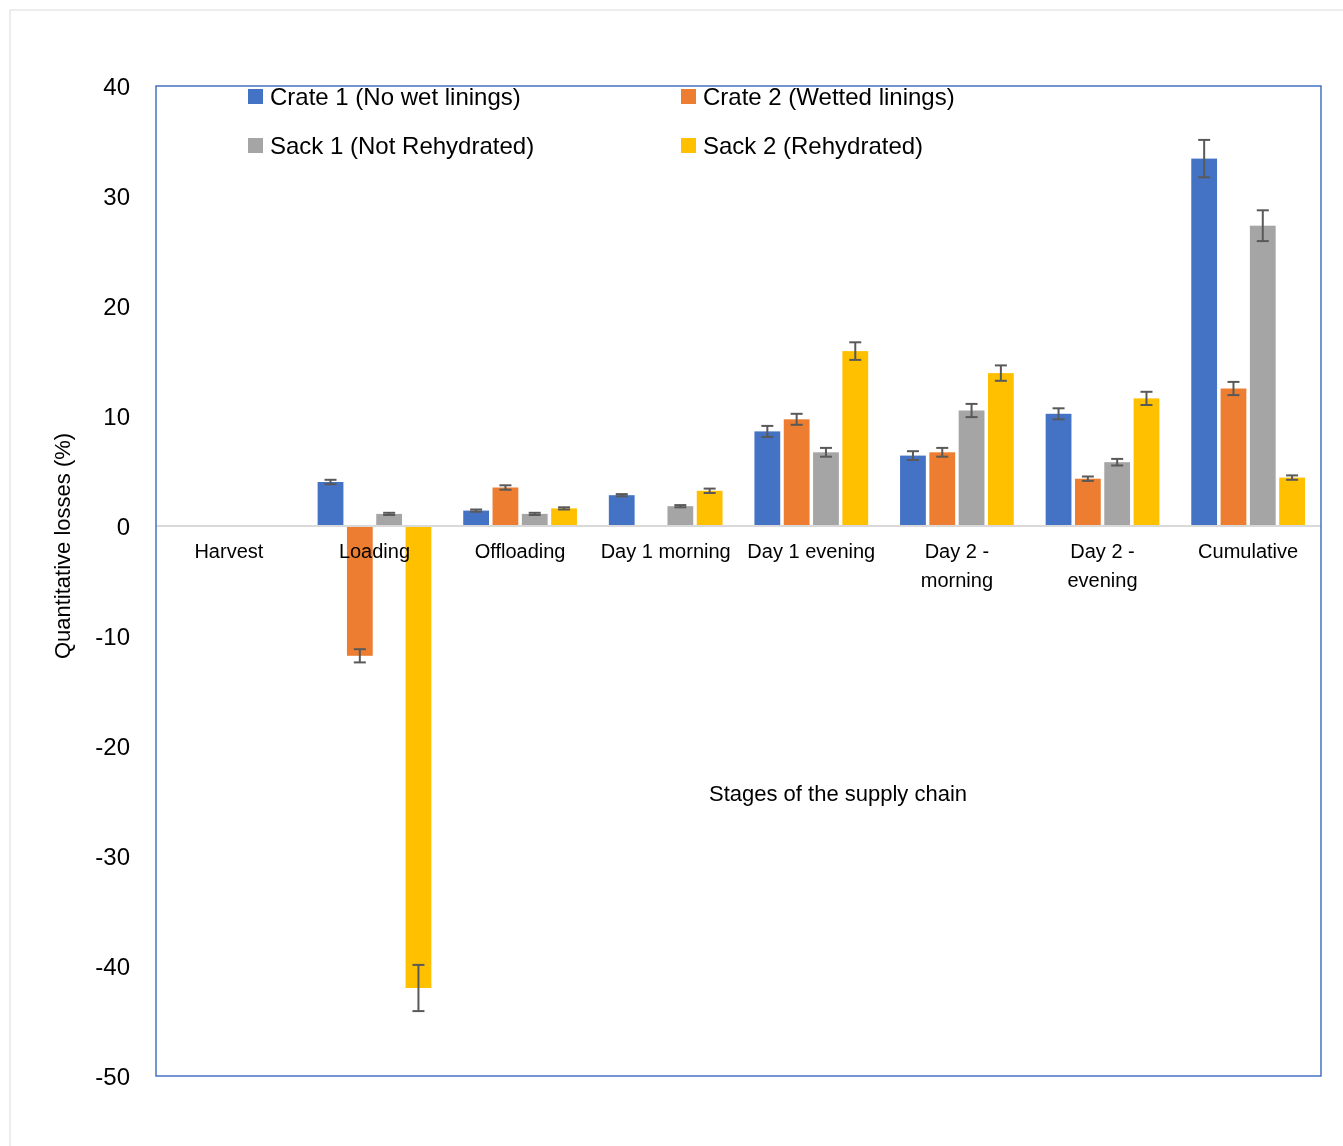 The width and height of the screenshot is (1343, 1146). What do you see at coordinates (829, 96) in the screenshot?
I see `legend-label: Crate 2 (Wetted linings)` at bounding box center [829, 96].